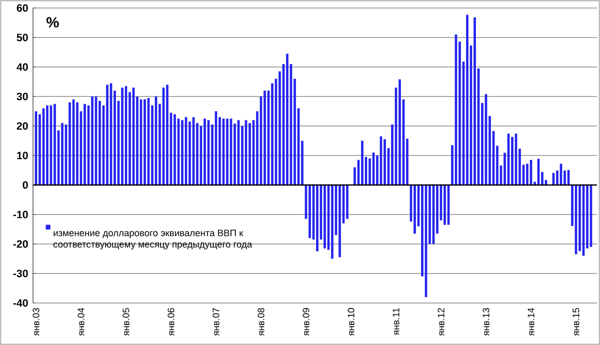 Image resolution: width=600 pixels, height=345 pixels. Describe the element at coordinates (25, 185) in the screenshot. I see `y-tick-label: 0` at that location.